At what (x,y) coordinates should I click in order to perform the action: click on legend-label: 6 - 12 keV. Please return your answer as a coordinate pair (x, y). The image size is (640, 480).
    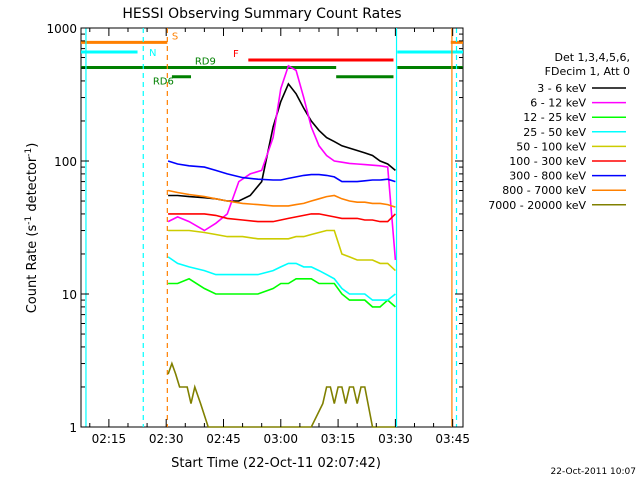
    Looking at the image, I should click on (558, 103).